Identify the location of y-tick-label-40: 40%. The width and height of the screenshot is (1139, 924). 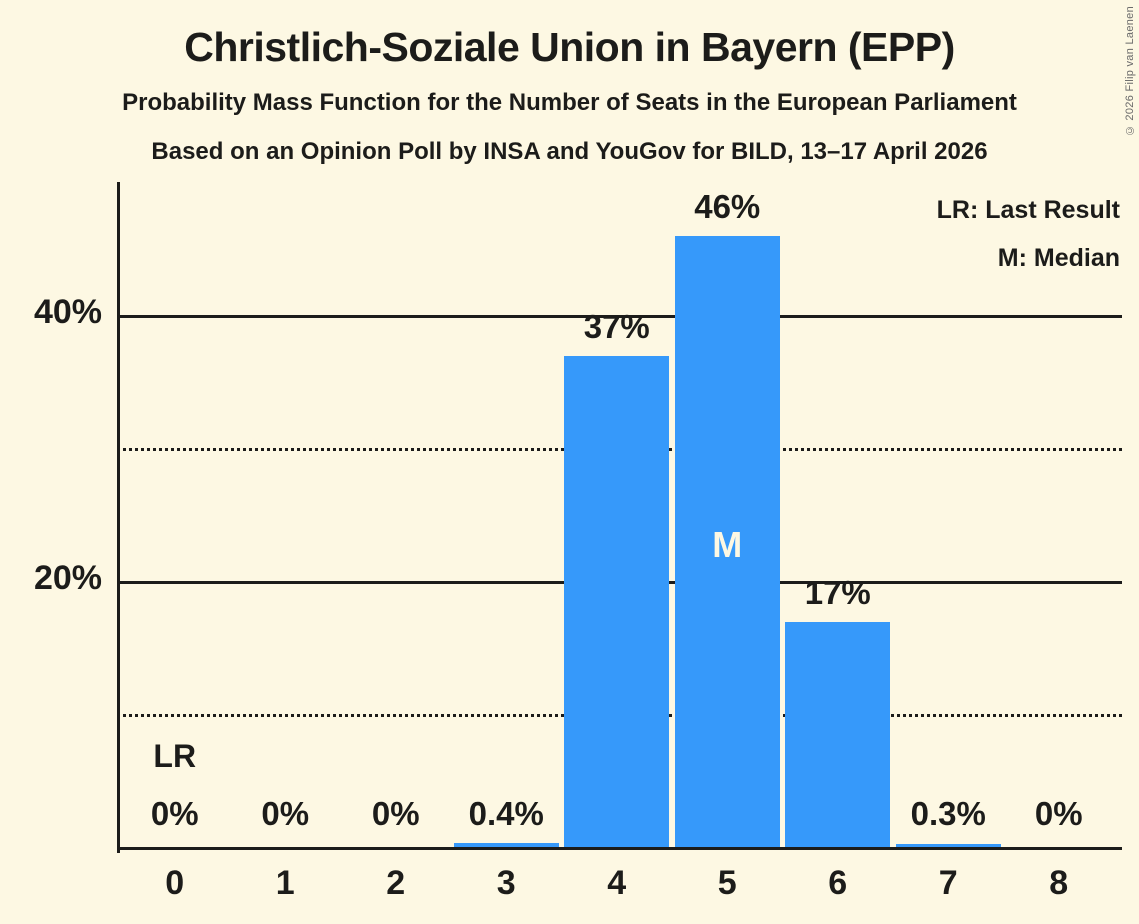
(67, 312).